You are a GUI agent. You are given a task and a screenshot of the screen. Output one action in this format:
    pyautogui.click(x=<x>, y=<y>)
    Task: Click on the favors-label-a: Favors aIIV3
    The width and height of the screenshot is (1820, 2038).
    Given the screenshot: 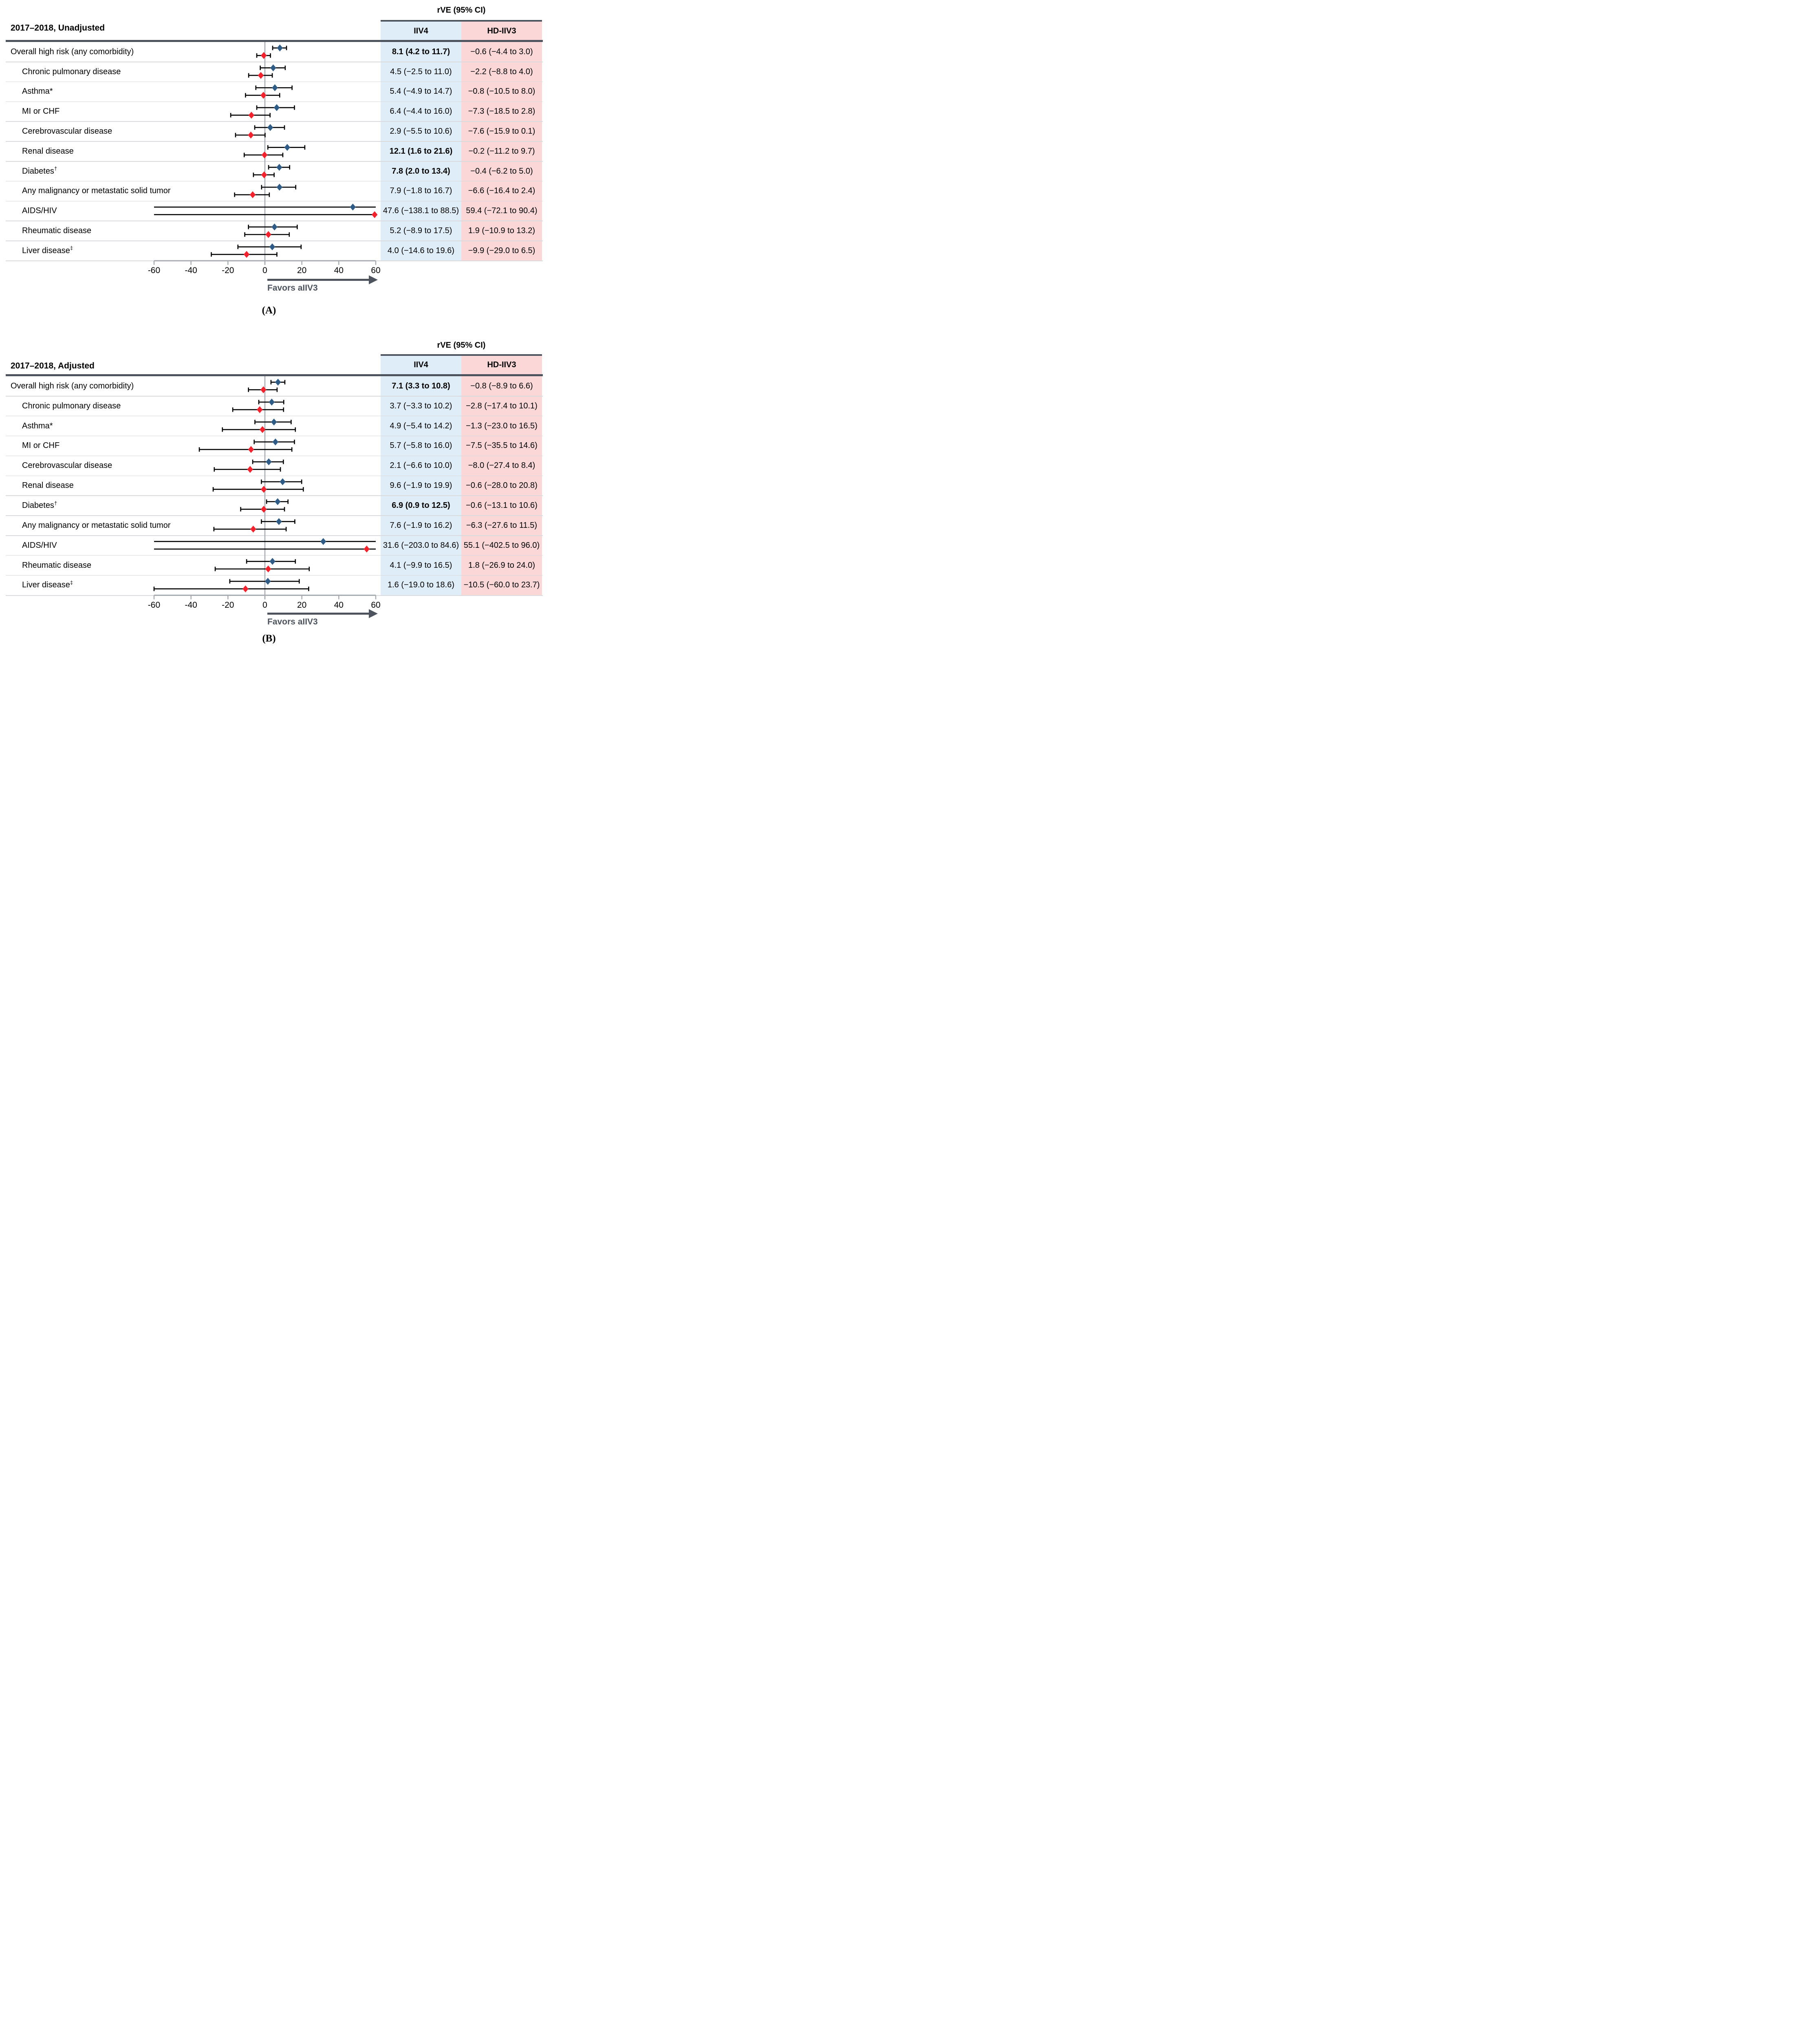 What is the action you would take?
    pyautogui.click(x=292, y=288)
    